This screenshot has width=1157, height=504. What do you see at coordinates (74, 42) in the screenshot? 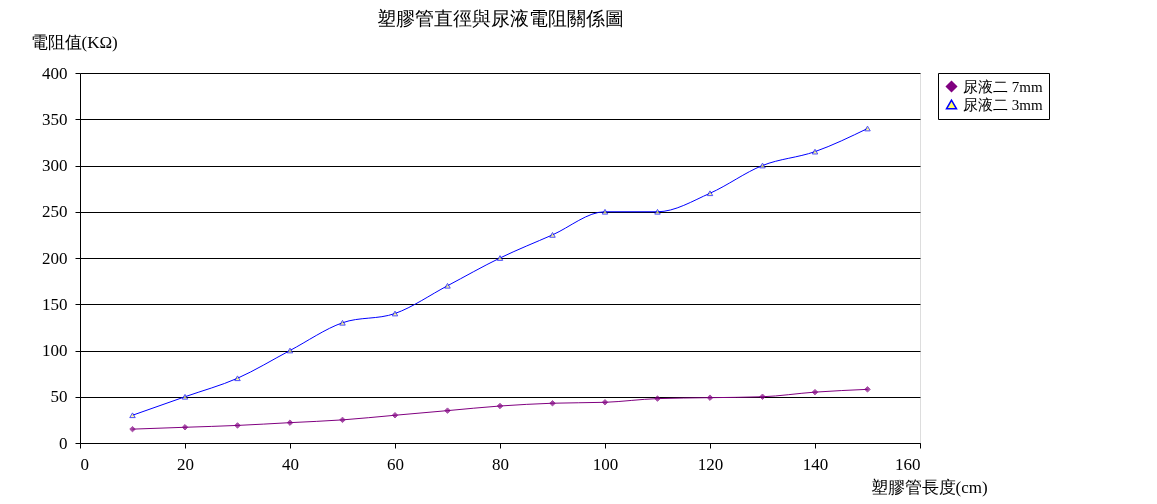
I see `y-axis-title: 電阻值(KΩ)` at bounding box center [74, 42].